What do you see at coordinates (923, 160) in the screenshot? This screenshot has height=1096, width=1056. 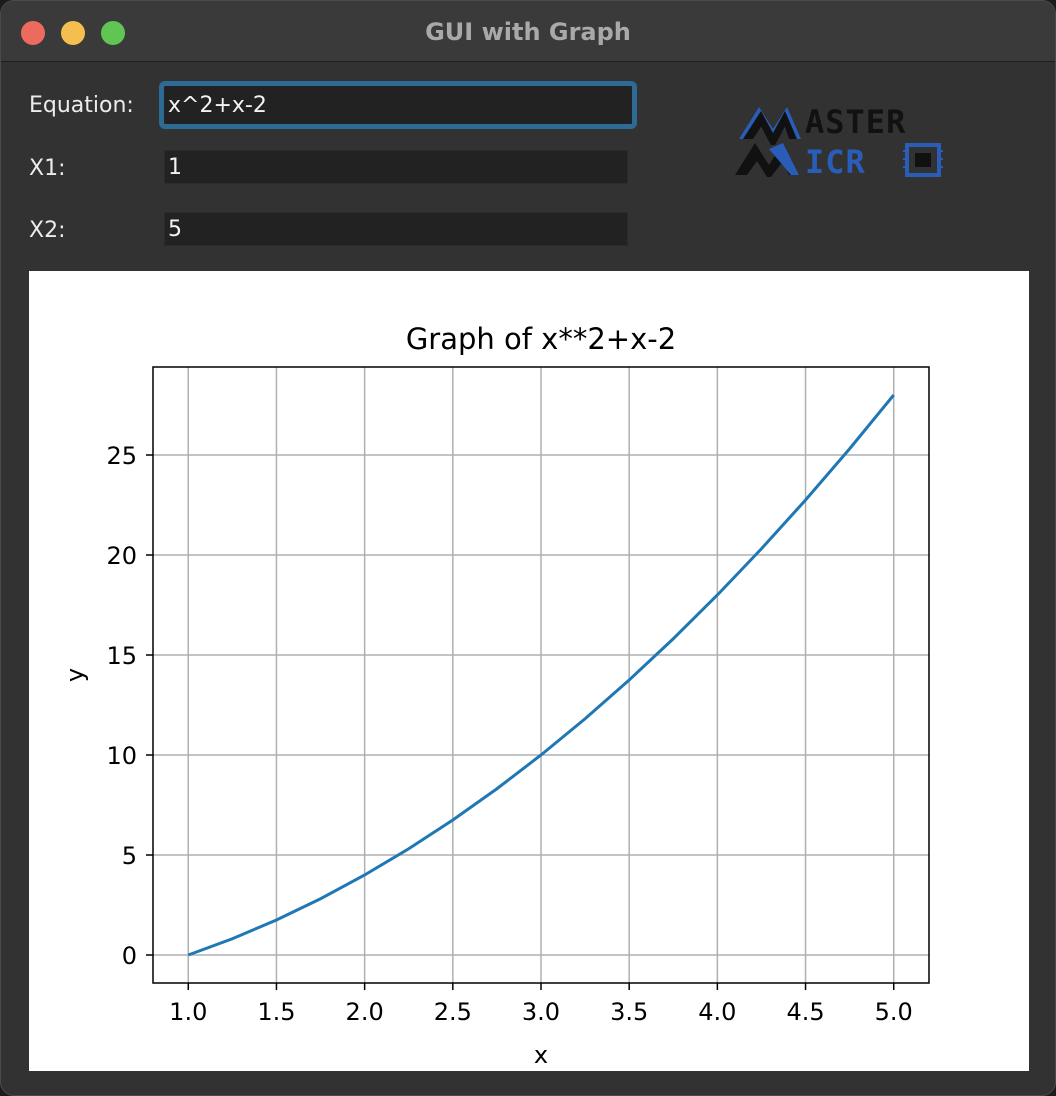 I see `chip-icon` at bounding box center [923, 160].